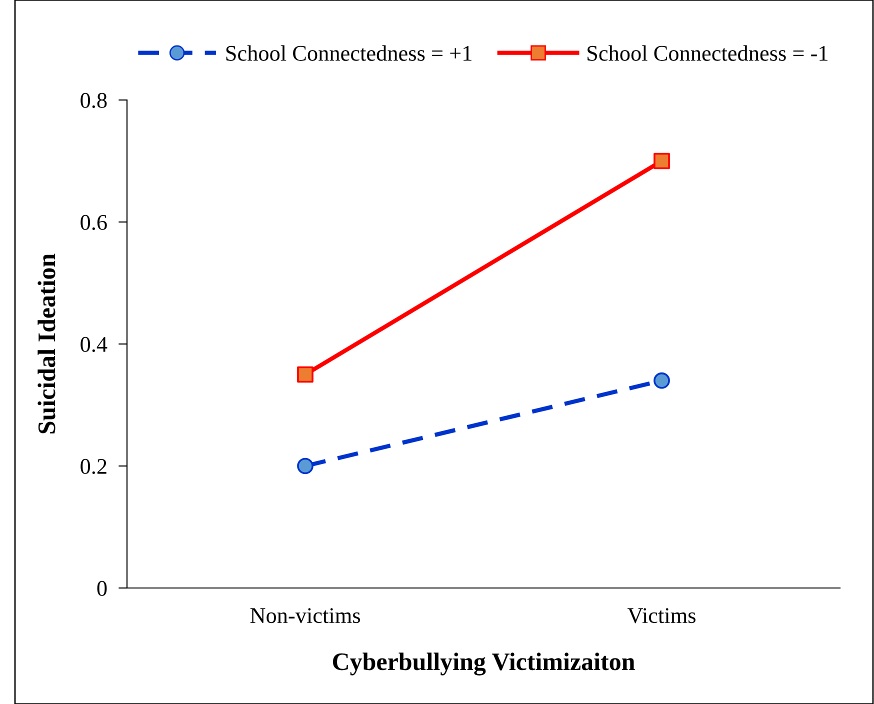 Image resolution: width=874 pixels, height=704 pixels. Describe the element at coordinates (94, 344) in the screenshot. I see `y-tick-label: 0.4` at that location.